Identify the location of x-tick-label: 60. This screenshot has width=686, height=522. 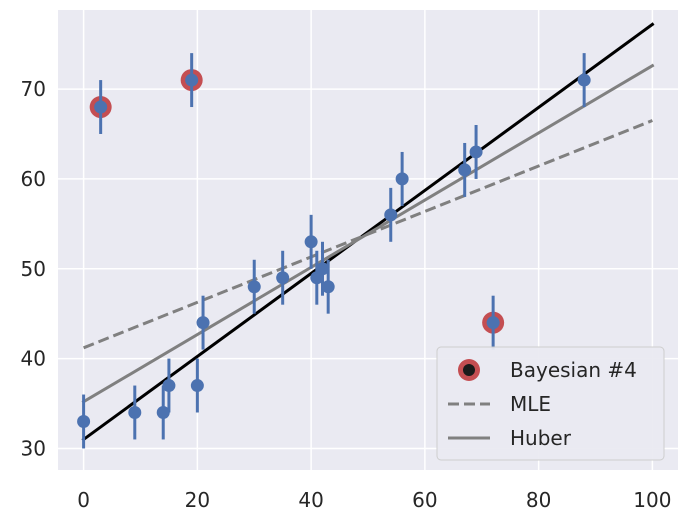
(424, 500).